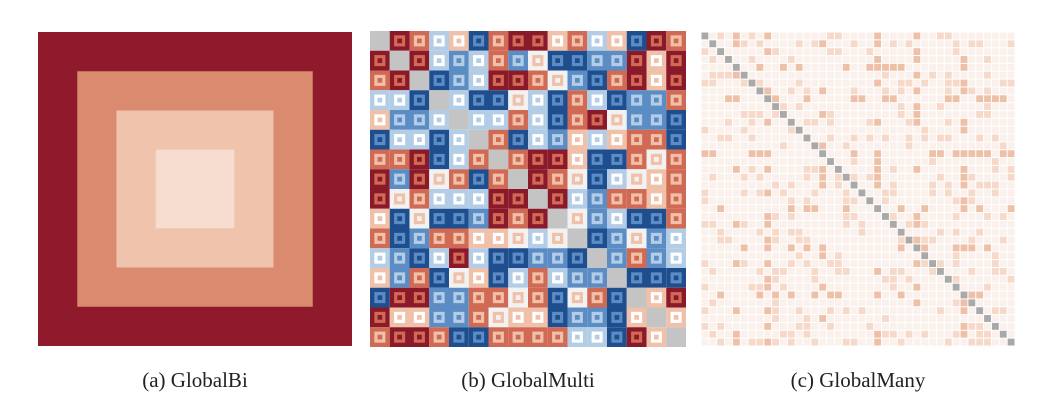 The width and height of the screenshot is (1055, 408). I want to click on caption-globalmulti: (b) GlobalMulti, so click(528, 380).